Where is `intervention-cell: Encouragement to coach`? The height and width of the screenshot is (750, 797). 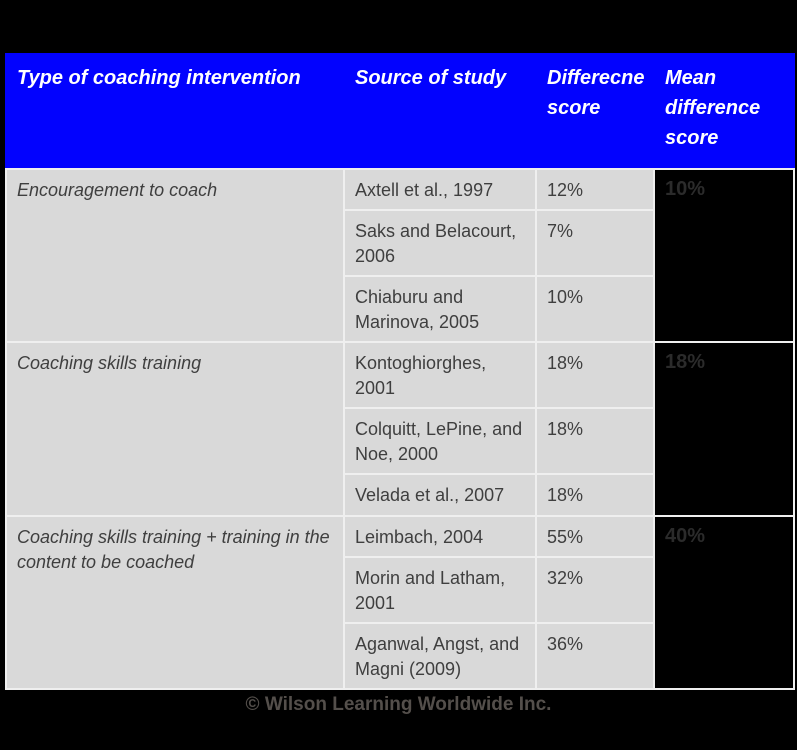
intervention-cell: Encouragement to coach is located at coordinates (175, 255).